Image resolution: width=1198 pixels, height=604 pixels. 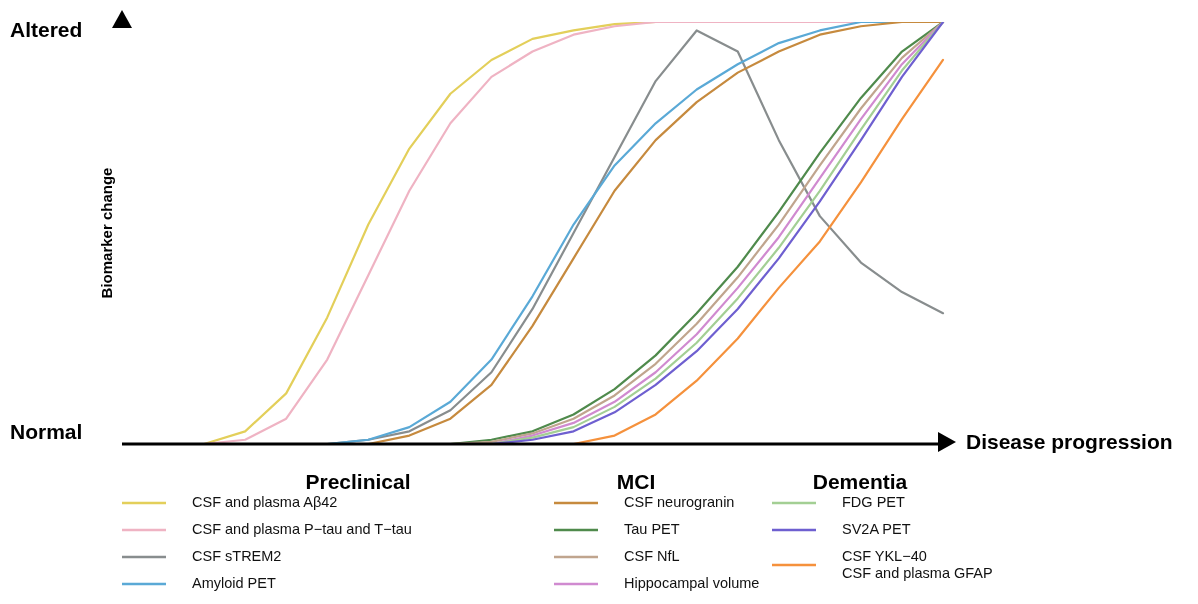 What do you see at coordinates (1069, 442) in the screenshot?
I see `x-axis-title: Disease progression` at bounding box center [1069, 442].